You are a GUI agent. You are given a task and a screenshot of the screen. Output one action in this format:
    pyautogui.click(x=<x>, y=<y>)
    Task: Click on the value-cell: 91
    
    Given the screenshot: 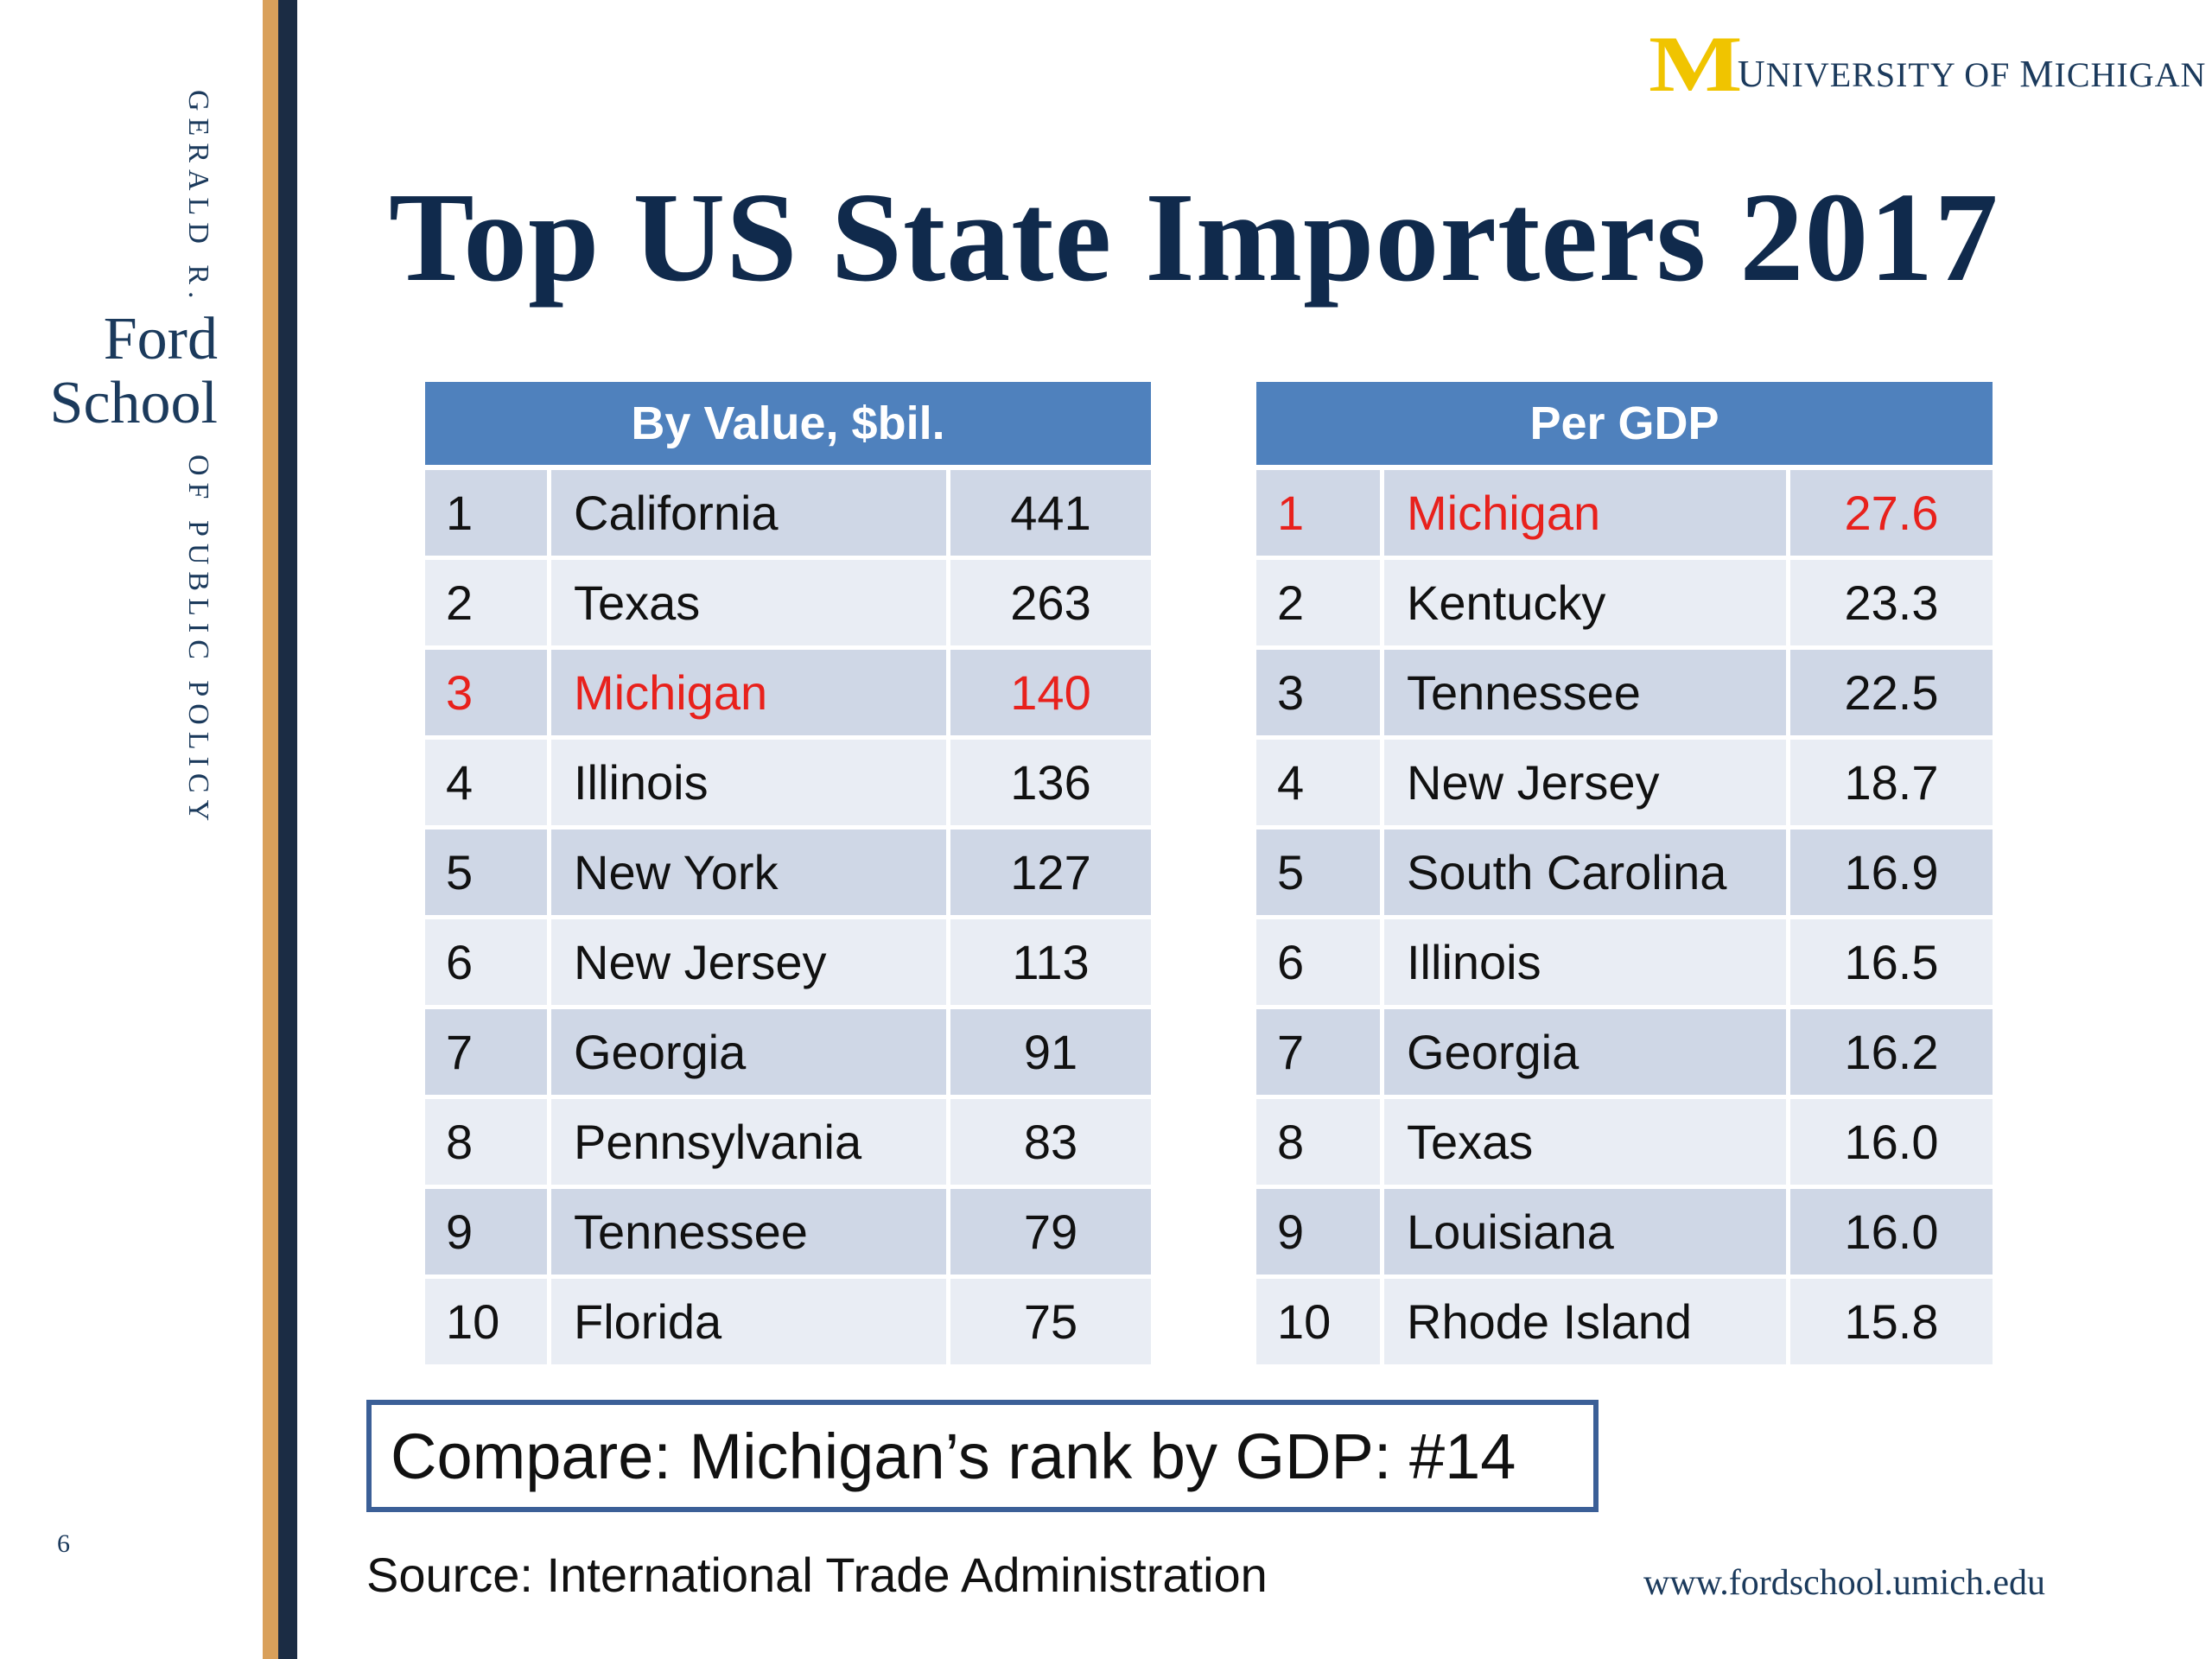 What is the action you would take?
    pyautogui.click(x=1050, y=1052)
    